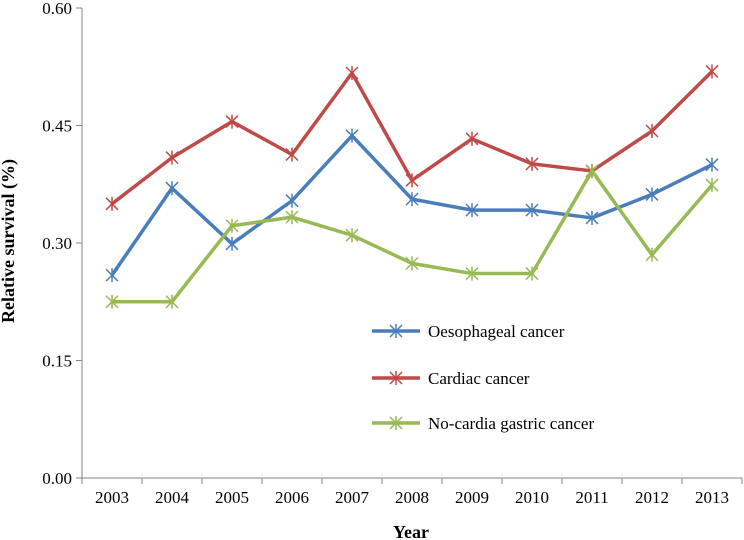 The image size is (744, 540). What do you see at coordinates (712, 497) in the screenshot?
I see `x-tick-label: 2013` at bounding box center [712, 497].